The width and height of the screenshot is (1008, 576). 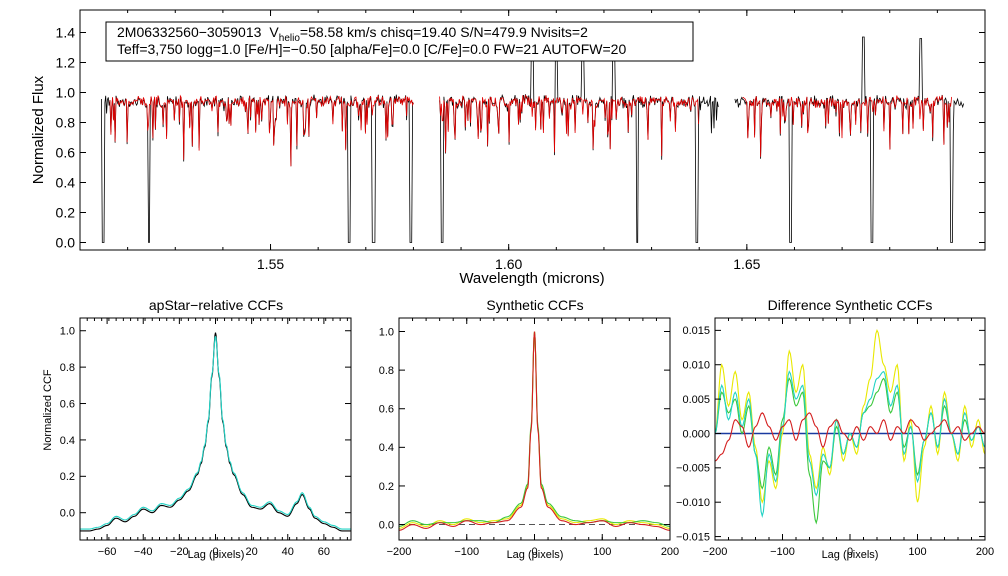 I want to click on apstar-ccf-xtick-label: 20, so click(x=252, y=552).